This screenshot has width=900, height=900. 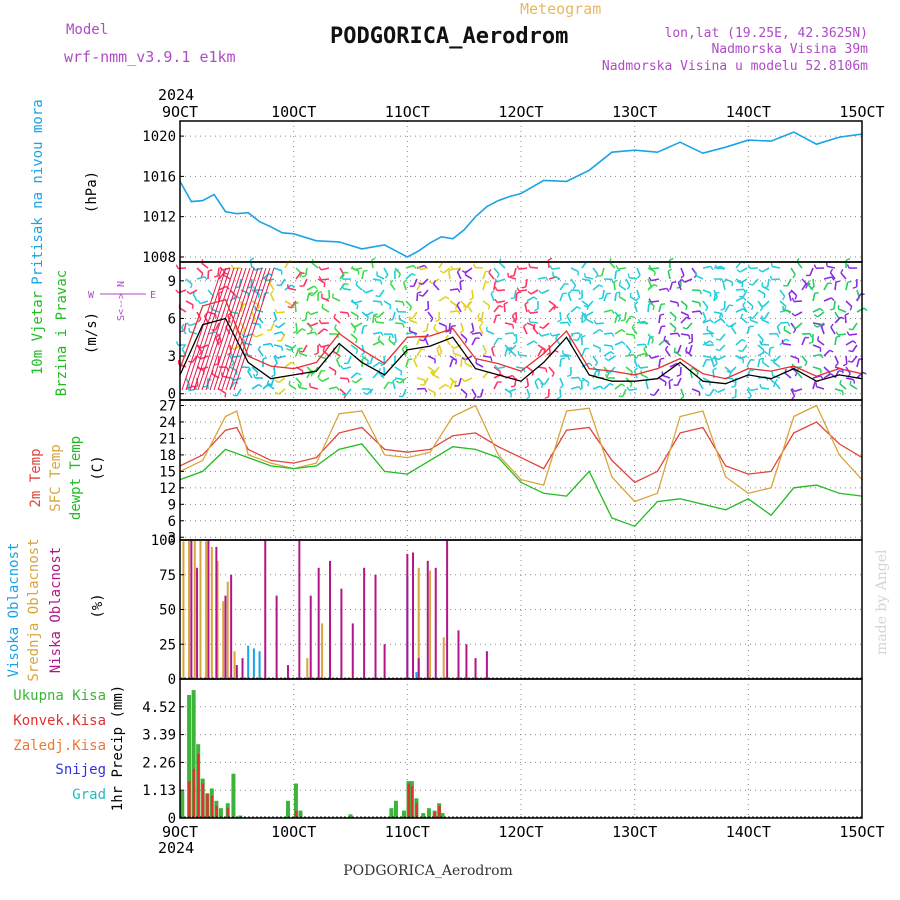 What do you see at coordinates (407, 112) in the screenshot?
I see `top-tick-label: 11OCT` at bounding box center [407, 112].